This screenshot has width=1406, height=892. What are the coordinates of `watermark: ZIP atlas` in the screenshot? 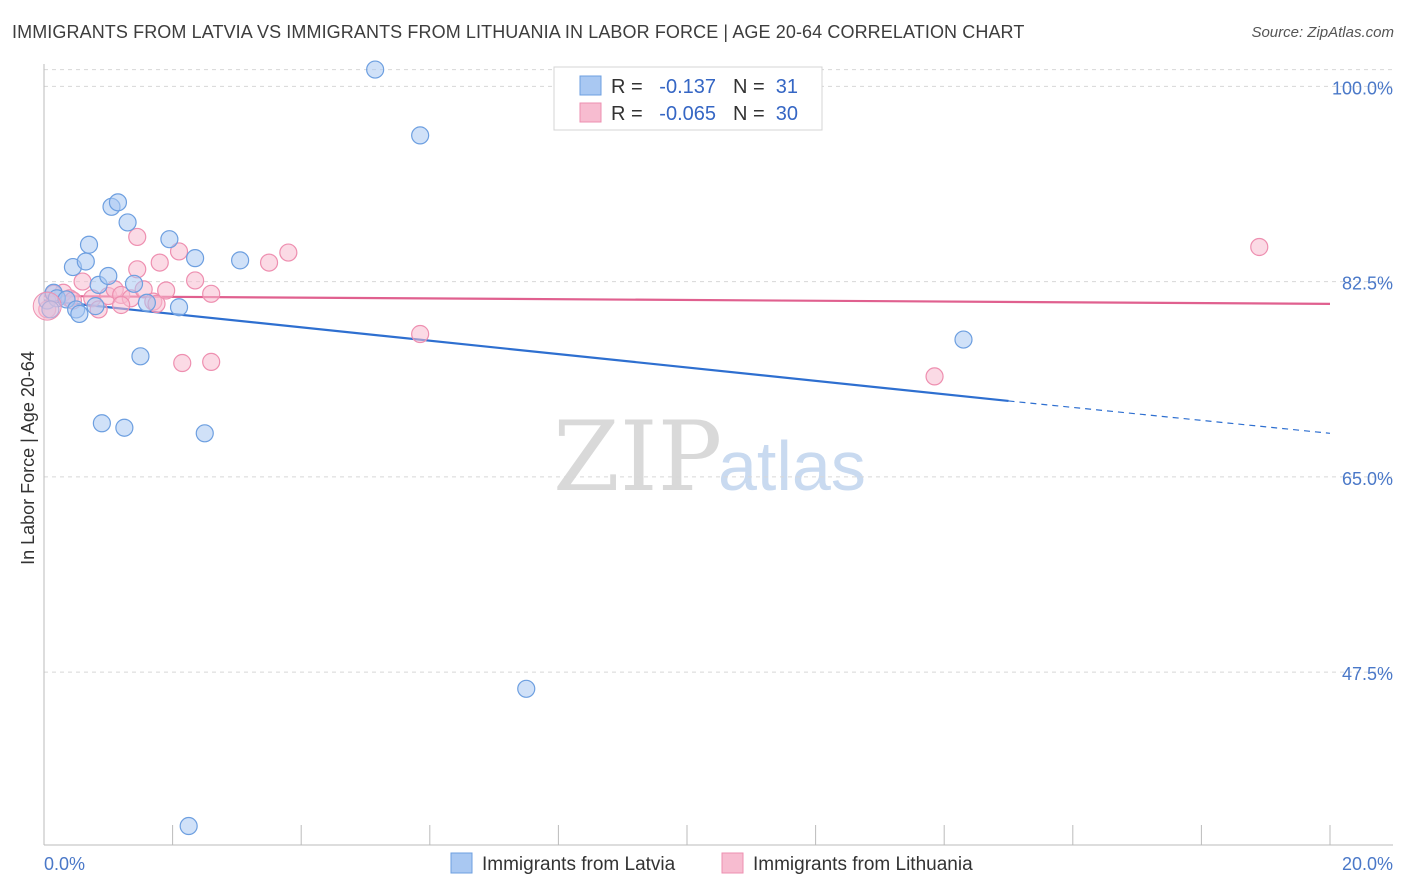 It's located at (709, 457).